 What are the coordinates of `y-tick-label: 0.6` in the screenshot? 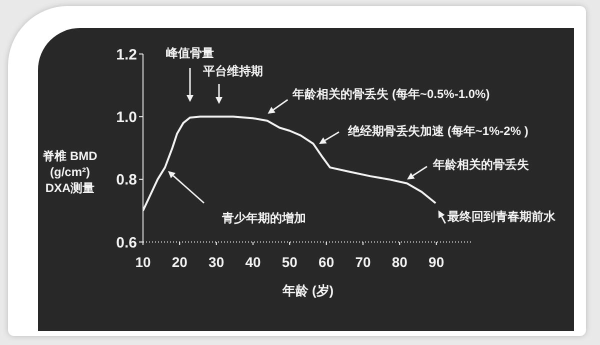 It's located at (126, 243).